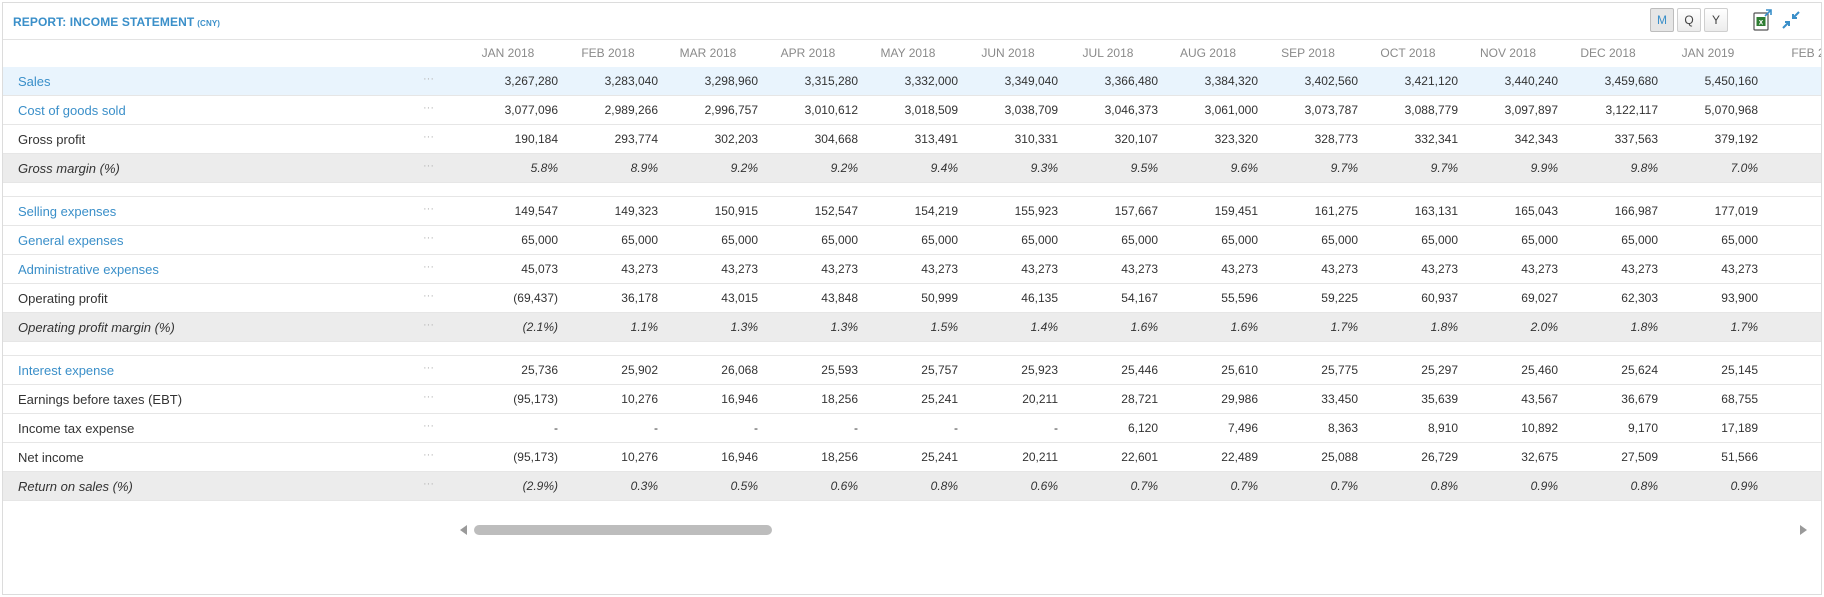 The image size is (1824, 597). What do you see at coordinates (623, 530) in the screenshot?
I see `horizontal-scrollbar-thumb` at bounding box center [623, 530].